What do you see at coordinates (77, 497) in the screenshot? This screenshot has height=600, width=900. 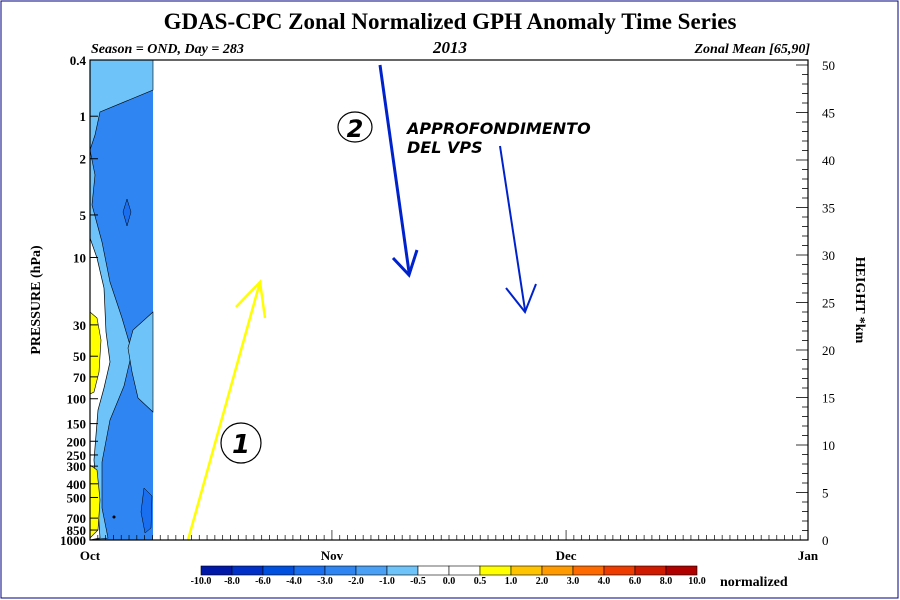 I see `pressure-tick-label: 500` at bounding box center [77, 497].